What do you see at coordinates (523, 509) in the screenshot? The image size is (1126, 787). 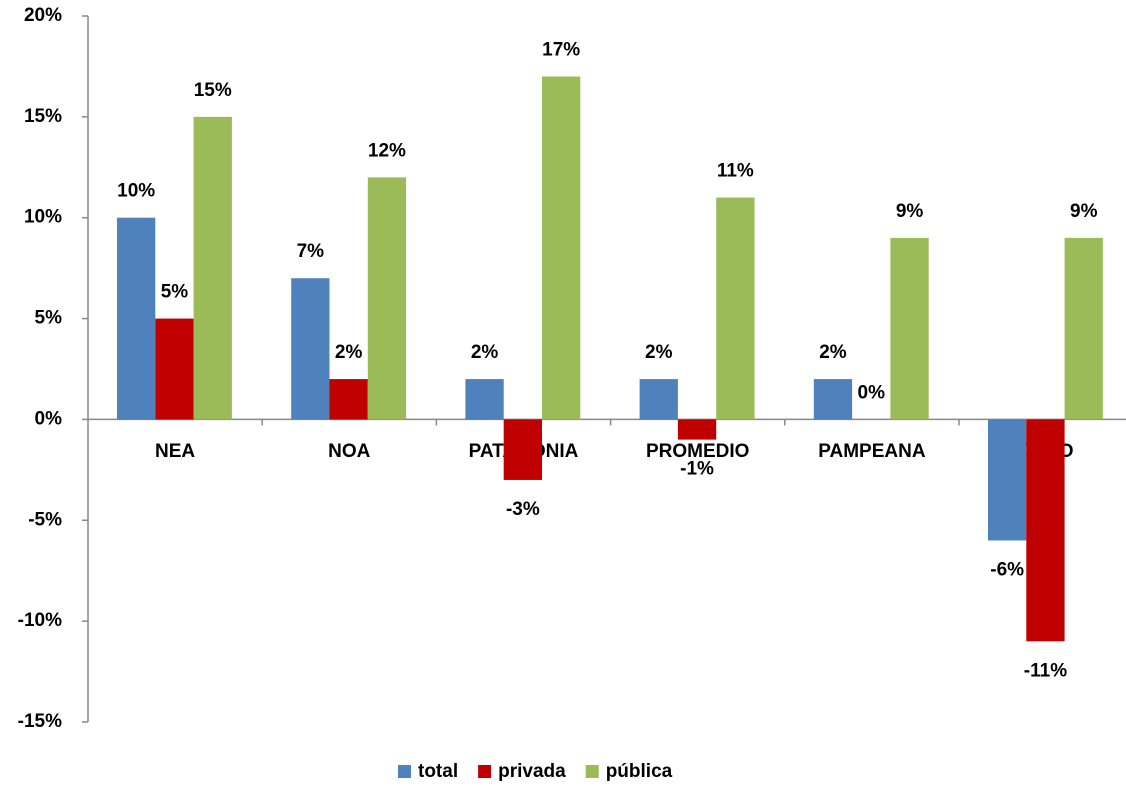 I see `data-label: -3%` at bounding box center [523, 509].